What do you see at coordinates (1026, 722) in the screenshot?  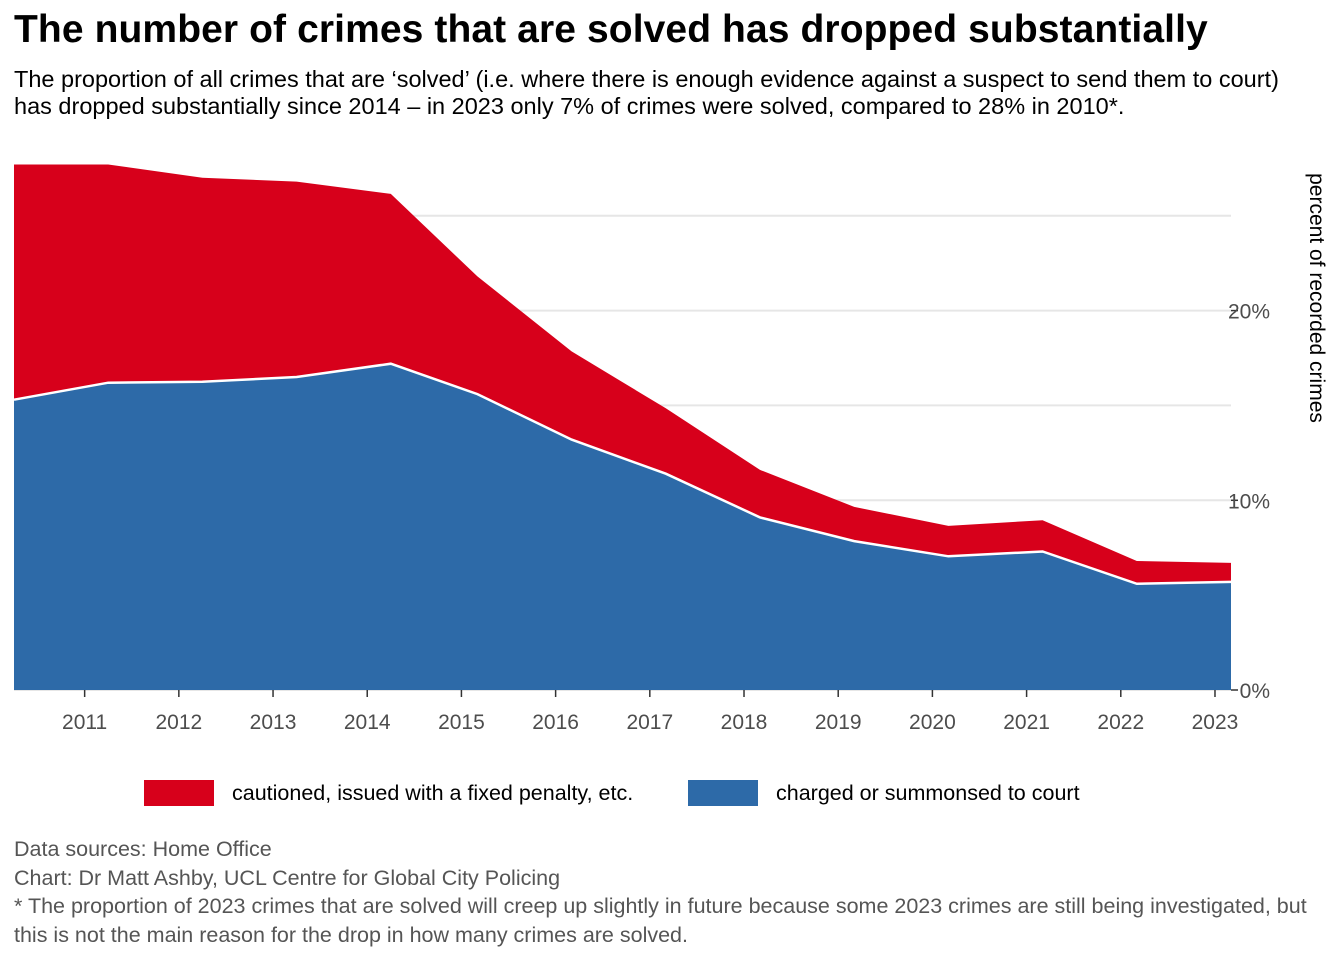 I see `x-tick-label-2021: 2021` at bounding box center [1026, 722].